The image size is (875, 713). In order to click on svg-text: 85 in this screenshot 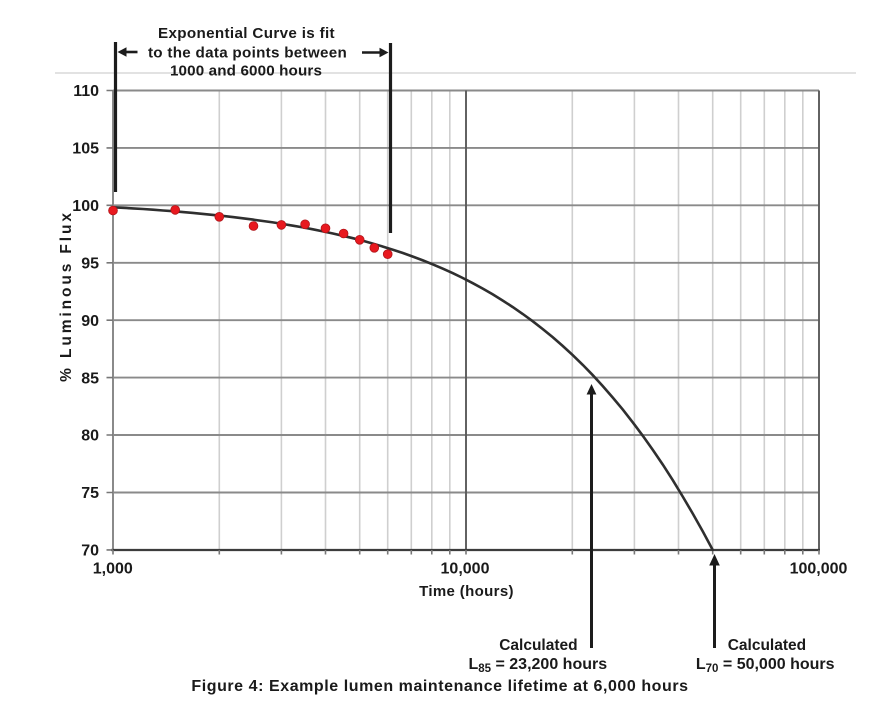, I will do `click(90, 378)`.